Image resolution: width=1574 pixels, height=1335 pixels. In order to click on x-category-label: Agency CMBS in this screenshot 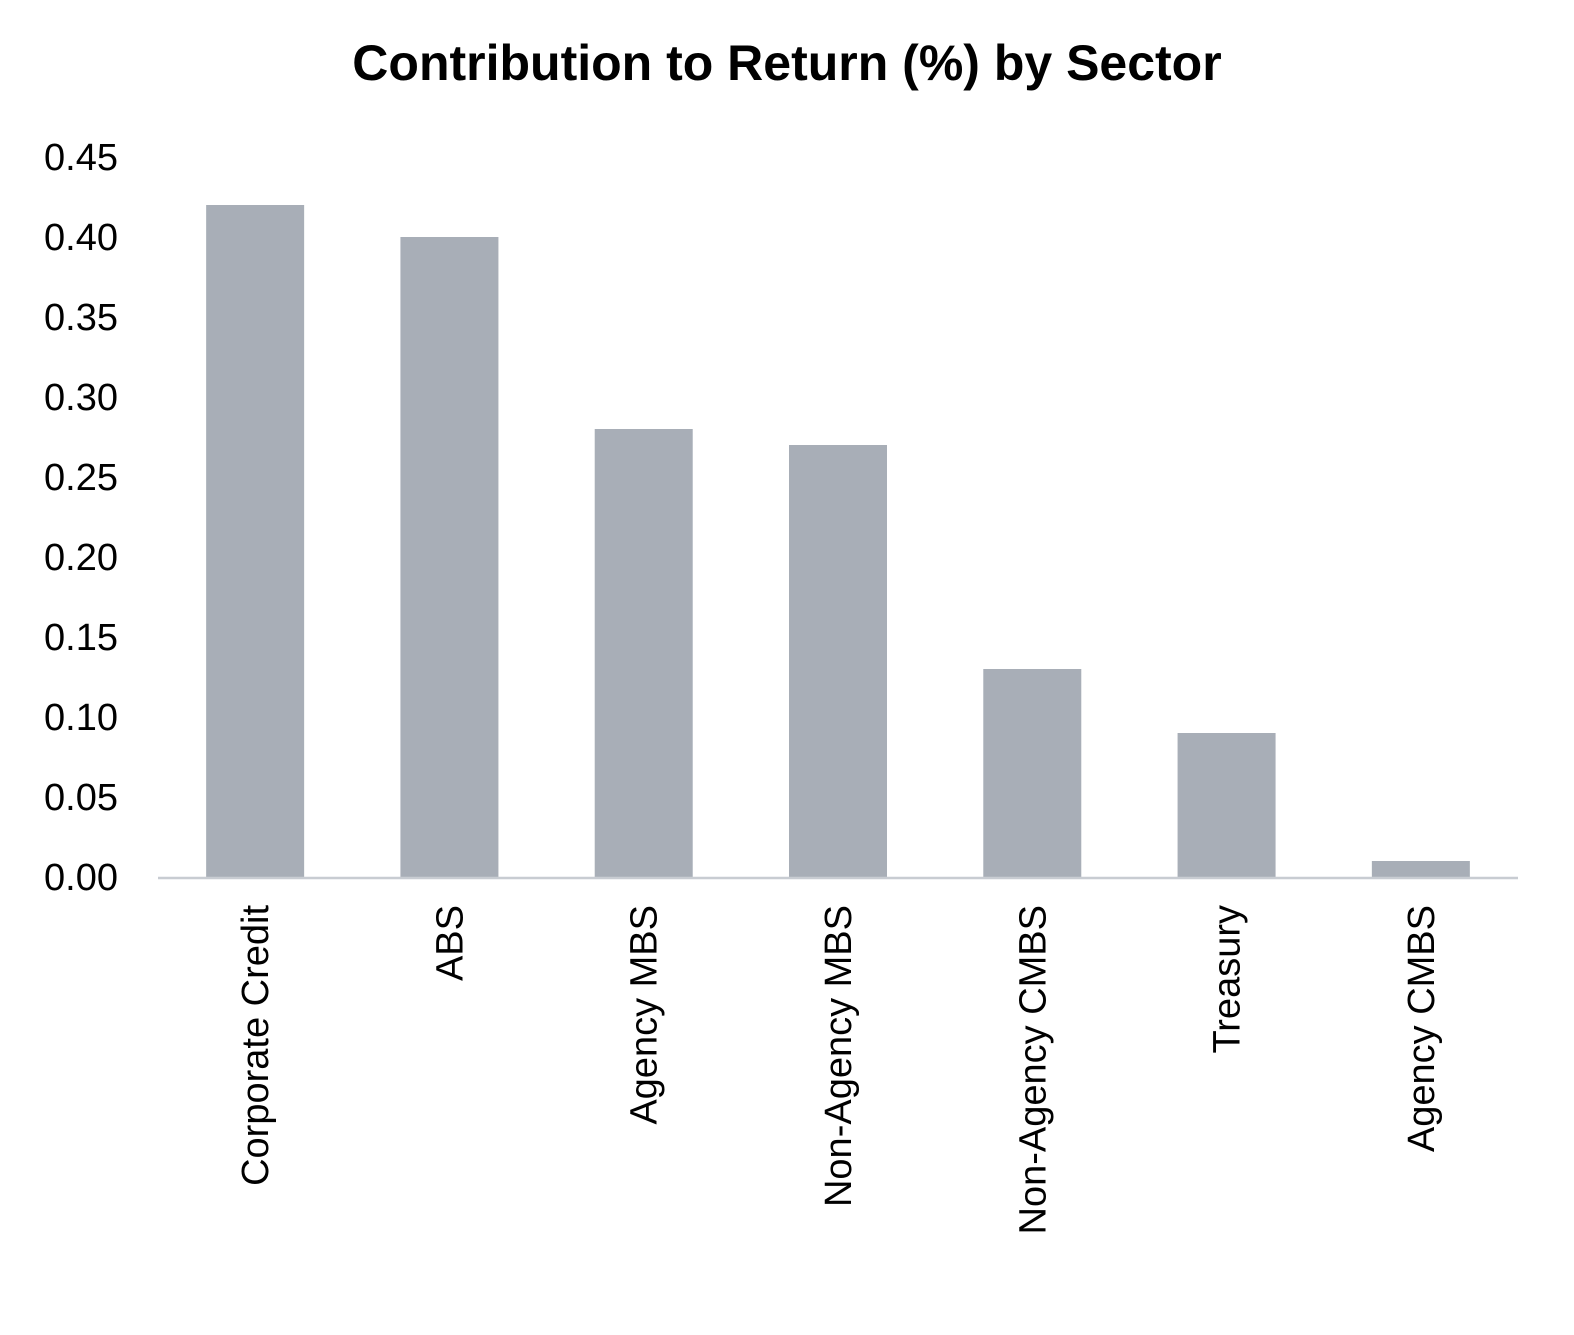, I will do `click(1422, 1028)`.